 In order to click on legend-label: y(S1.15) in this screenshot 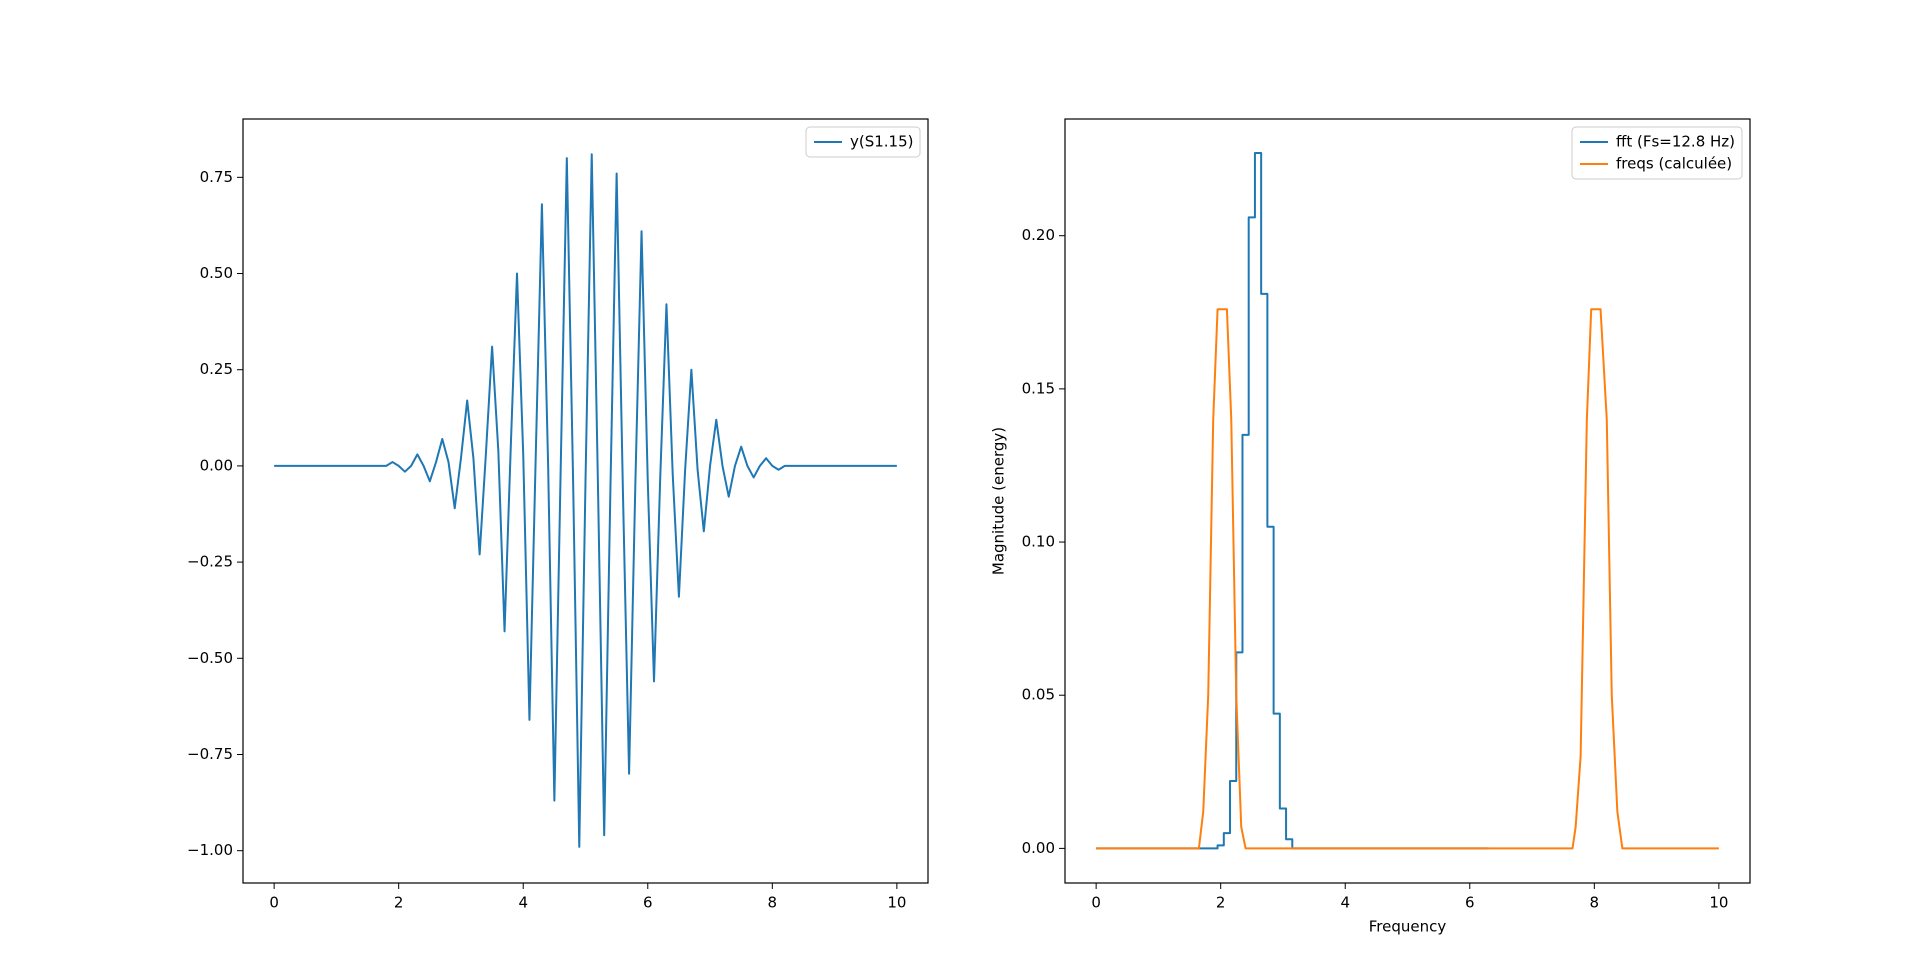, I will do `click(882, 142)`.